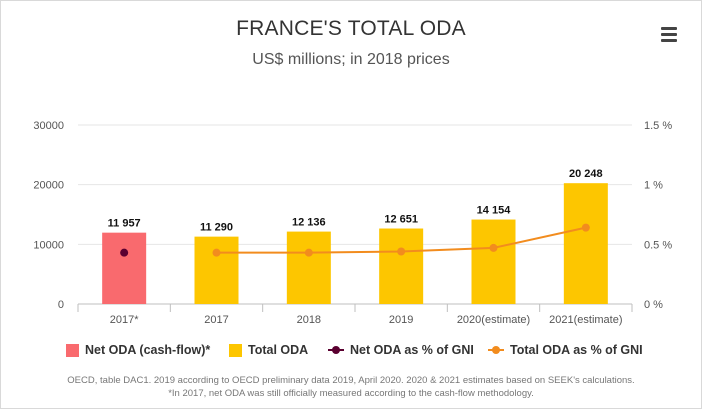 This screenshot has height=409, width=702. Describe the element at coordinates (576, 350) in the screenshot. I see `legend-label: Total ODA as % of GNI` at that location.